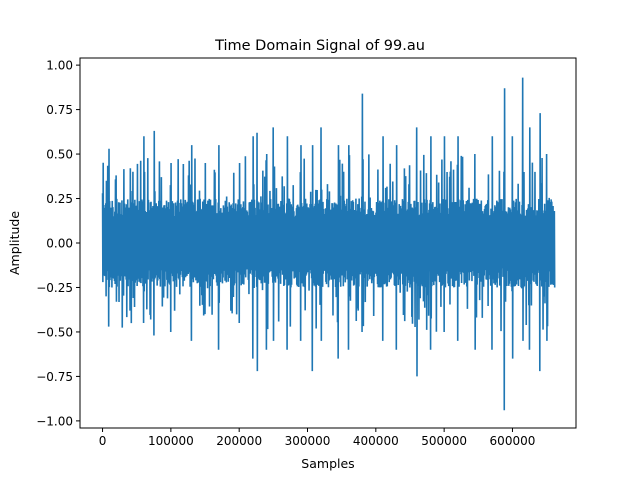 Image resolution: width=640 pixels, height=480 pixels. What do you see at coordinates (171, 441) in the screenshot?
I see `x-tick-label: 100000` at bounding box center [171, 441].